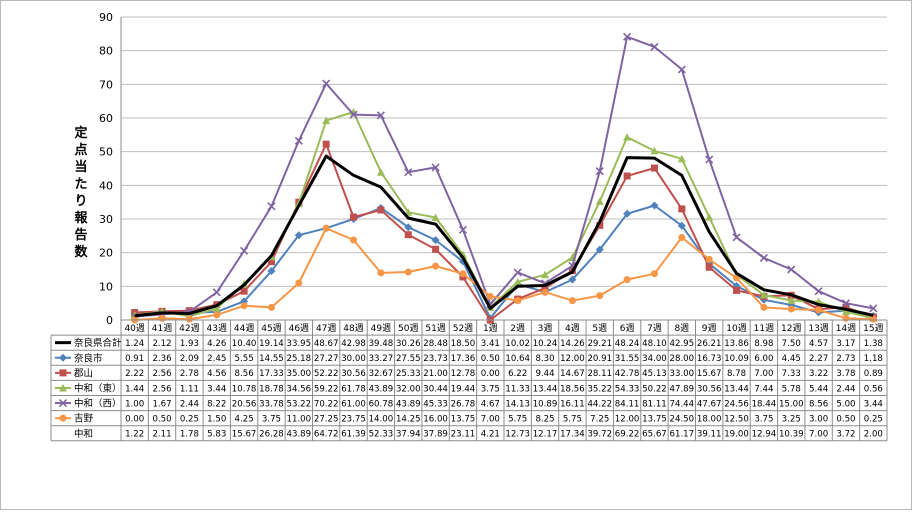  Describe the element at coordinates (381, 404) in the screenshot. I see `table-cell: 60.78` at that location.